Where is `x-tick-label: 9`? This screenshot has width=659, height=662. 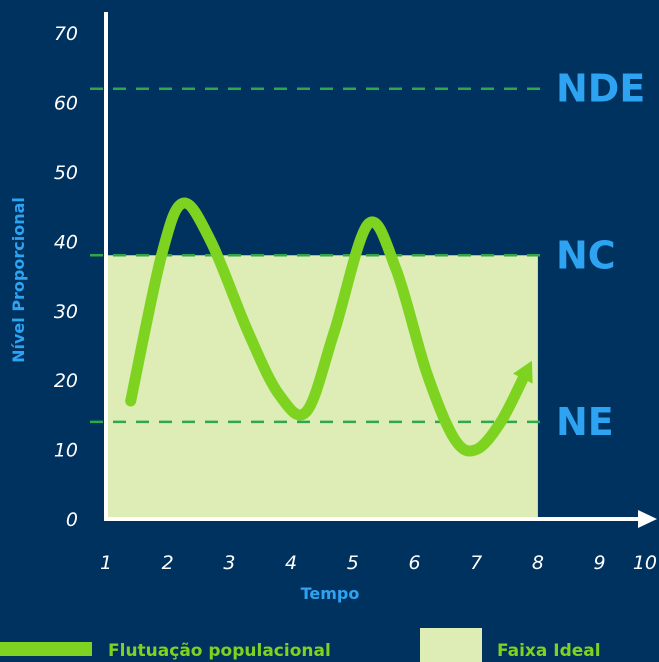 x-tick-label: 9 is located at coordinates (600, 563).